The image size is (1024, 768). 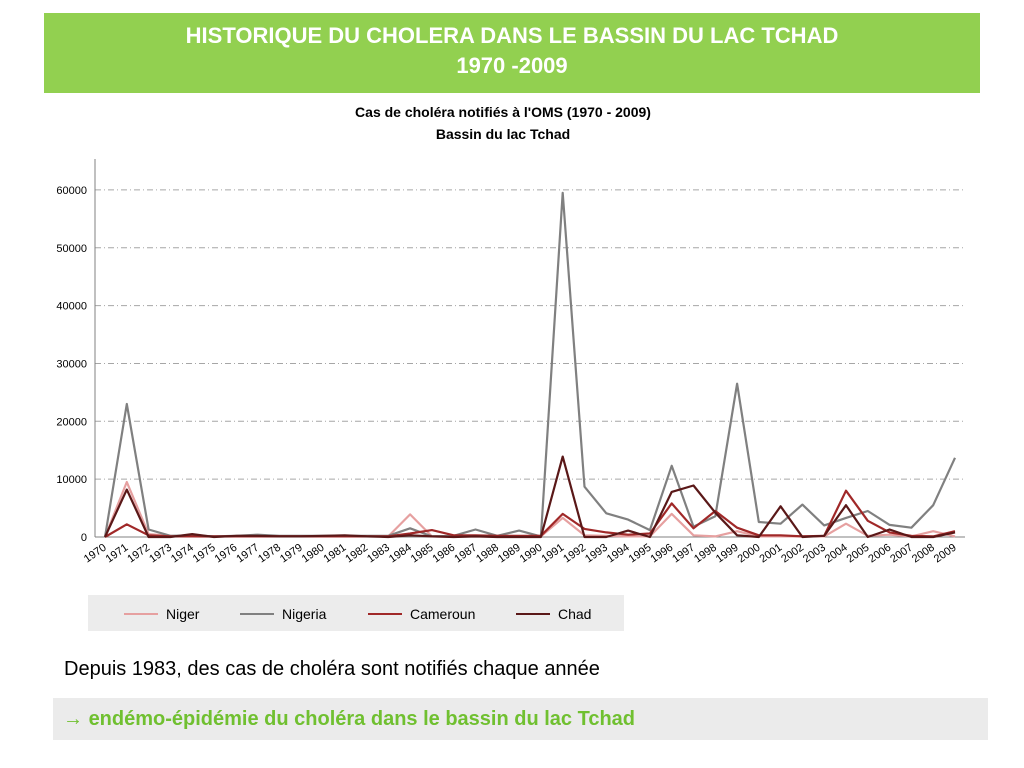 What do you see at coordinates (356, 613) in the screenshot?
I see `chart-legend: Niger Nigeria Cameroun Chad` at bounding box center [356, 613].